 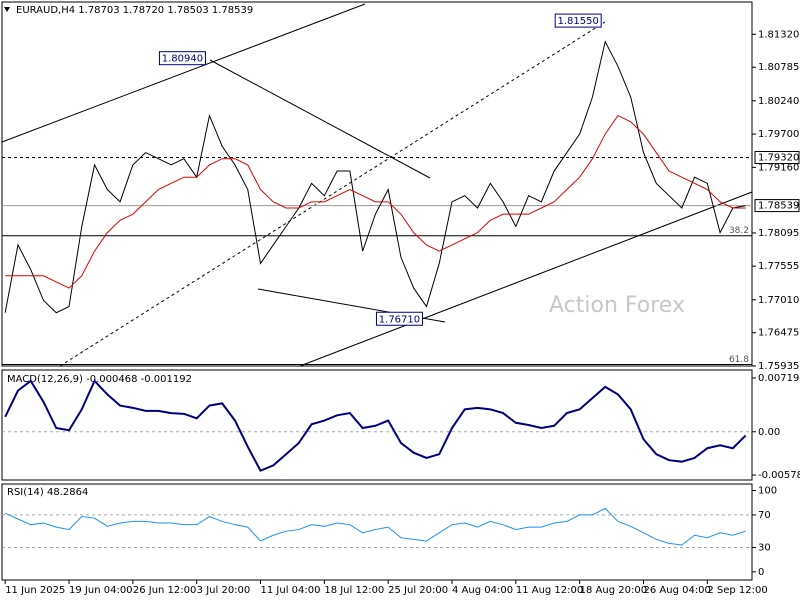 What do you see at coordinates (778, 34) in the screenshot?
I see `y-tick-label: 1.81320` at bounding box center [778, 34].